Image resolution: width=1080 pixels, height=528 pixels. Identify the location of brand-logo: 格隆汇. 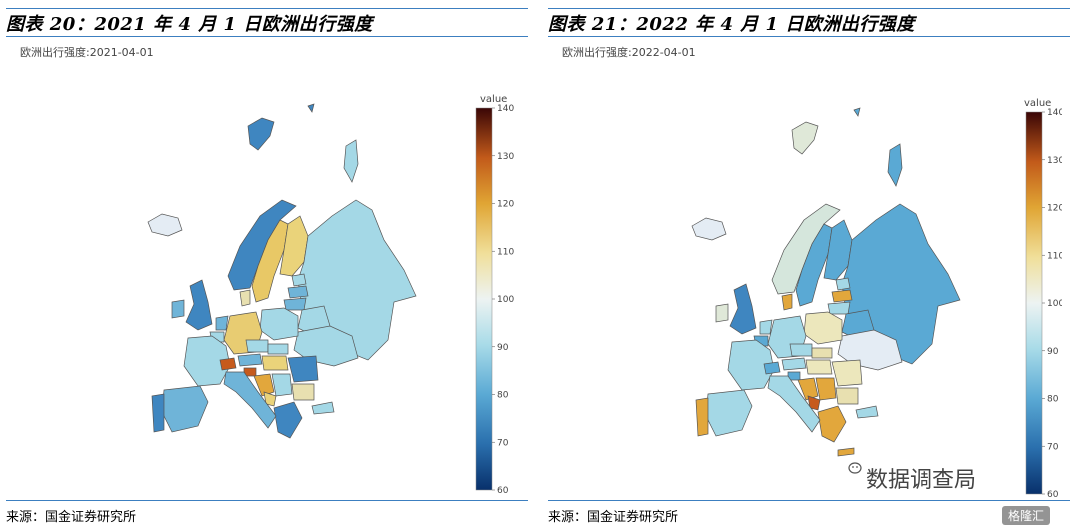
(1026, 515).